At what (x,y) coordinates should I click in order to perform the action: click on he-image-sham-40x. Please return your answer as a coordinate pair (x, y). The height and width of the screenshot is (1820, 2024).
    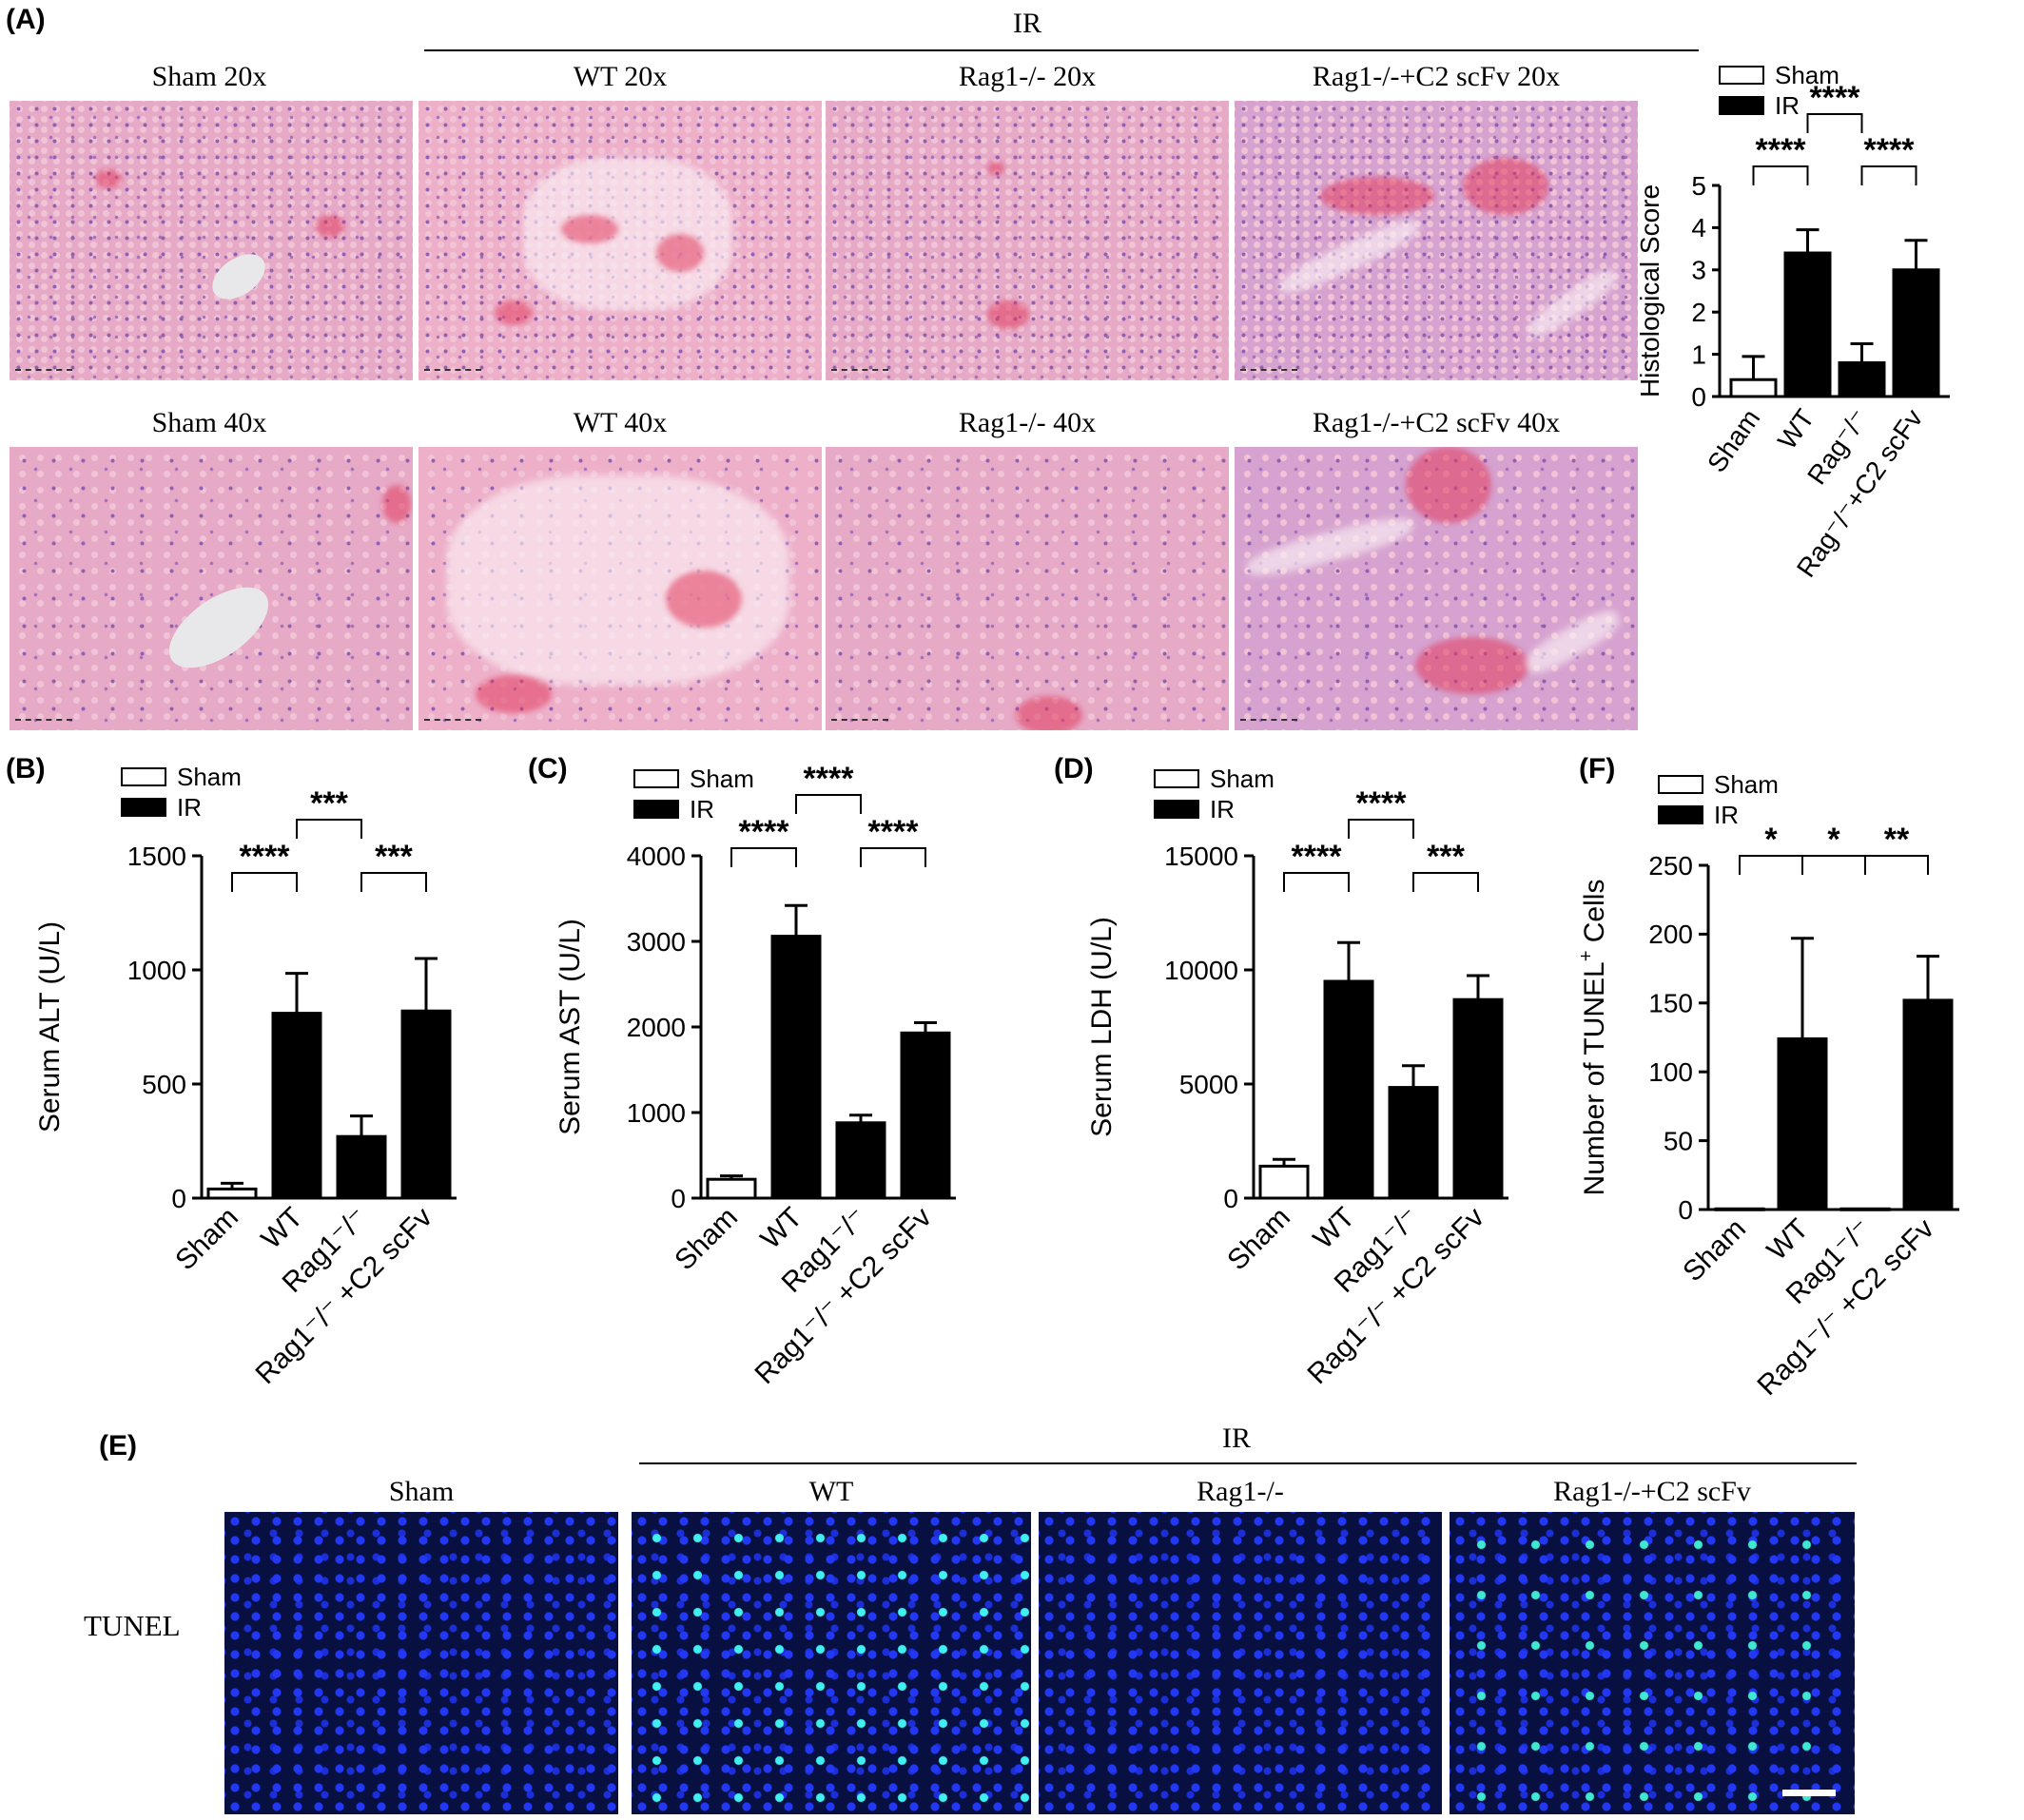
    Looking at the image, I should click on (211, 589).